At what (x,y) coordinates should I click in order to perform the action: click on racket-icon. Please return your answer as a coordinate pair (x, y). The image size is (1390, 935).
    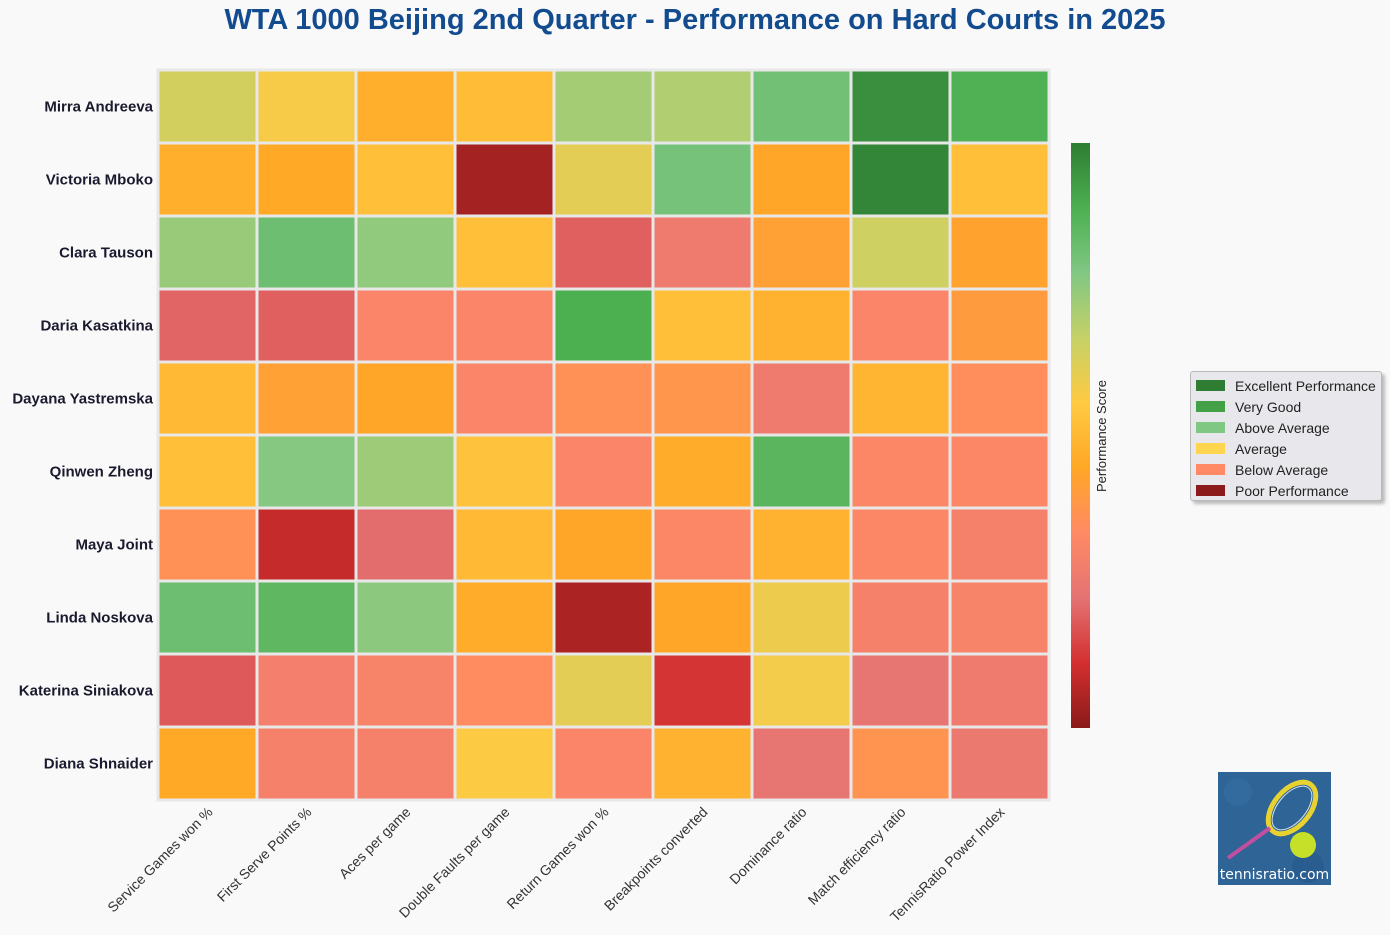
    Looking at the image, I should click on (1274, 828).